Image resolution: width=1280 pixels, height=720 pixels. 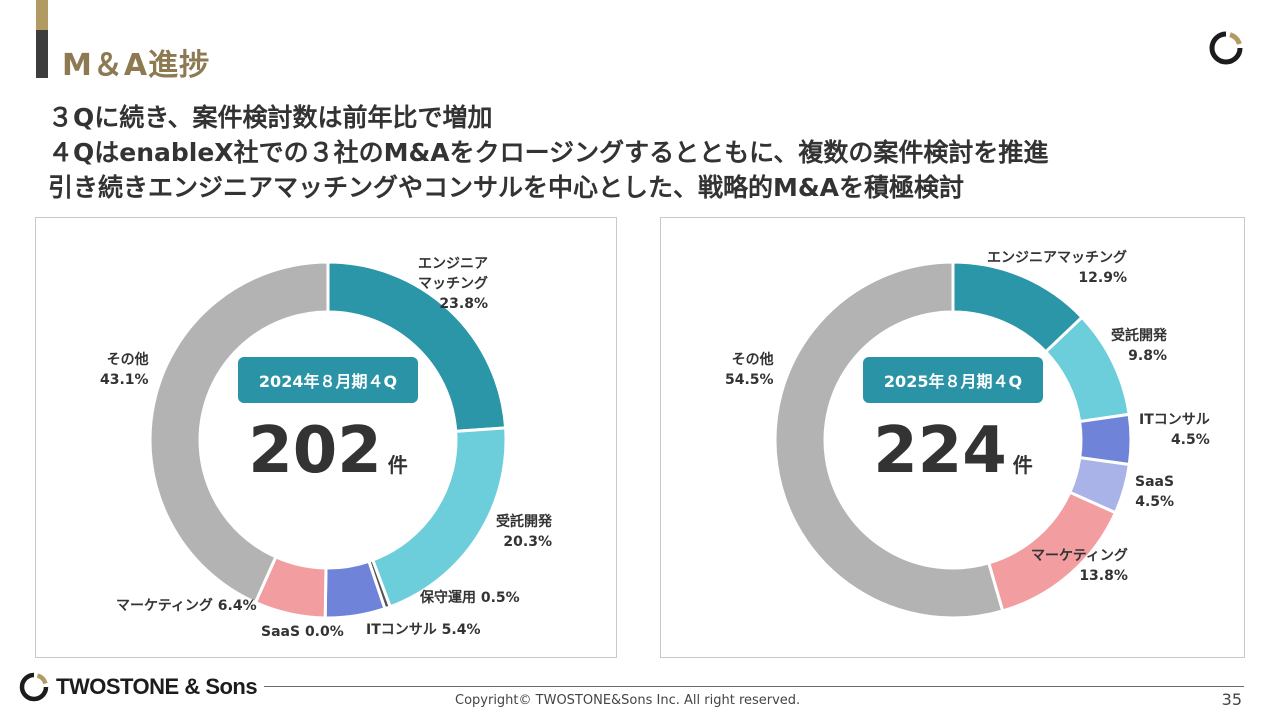 I want to click on label-other: その他 54.5%, so click(x=749, y=370).